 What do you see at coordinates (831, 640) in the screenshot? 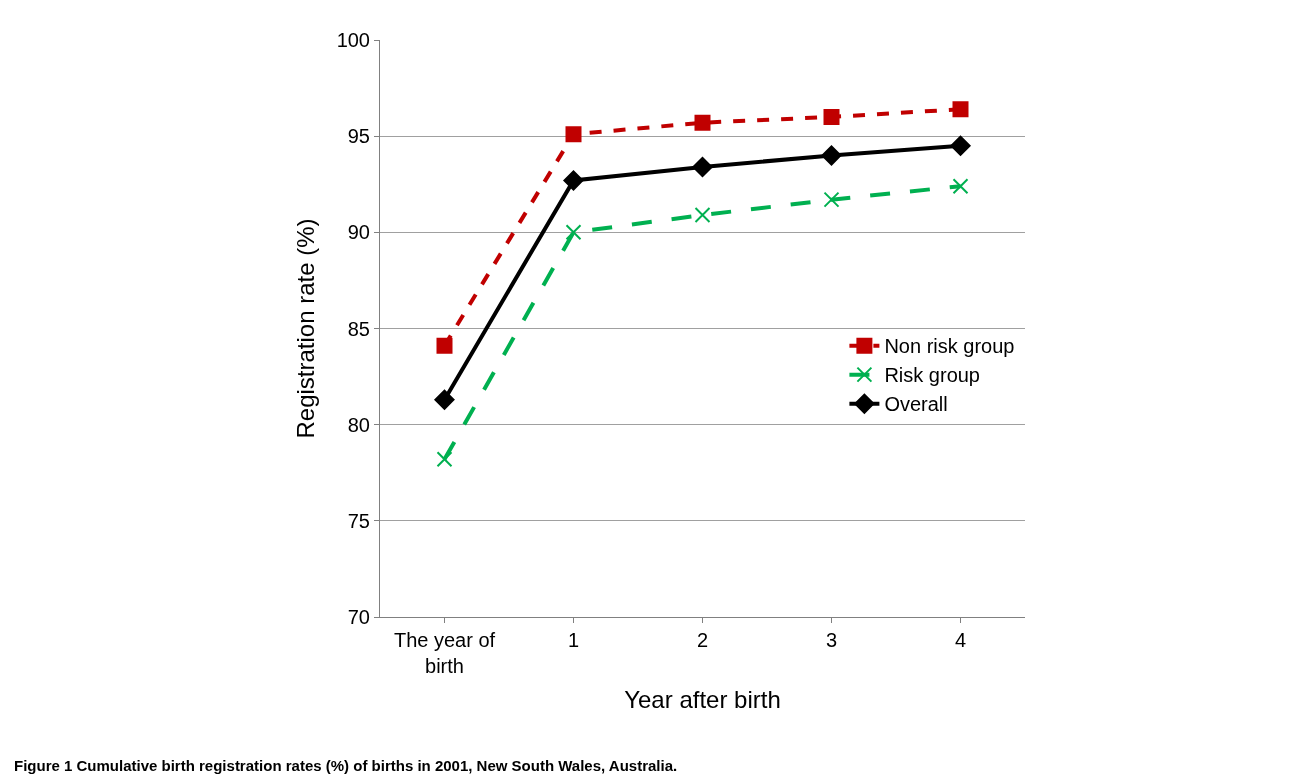
I see `x-tick-label: 3` at bounding box center [831, 640].